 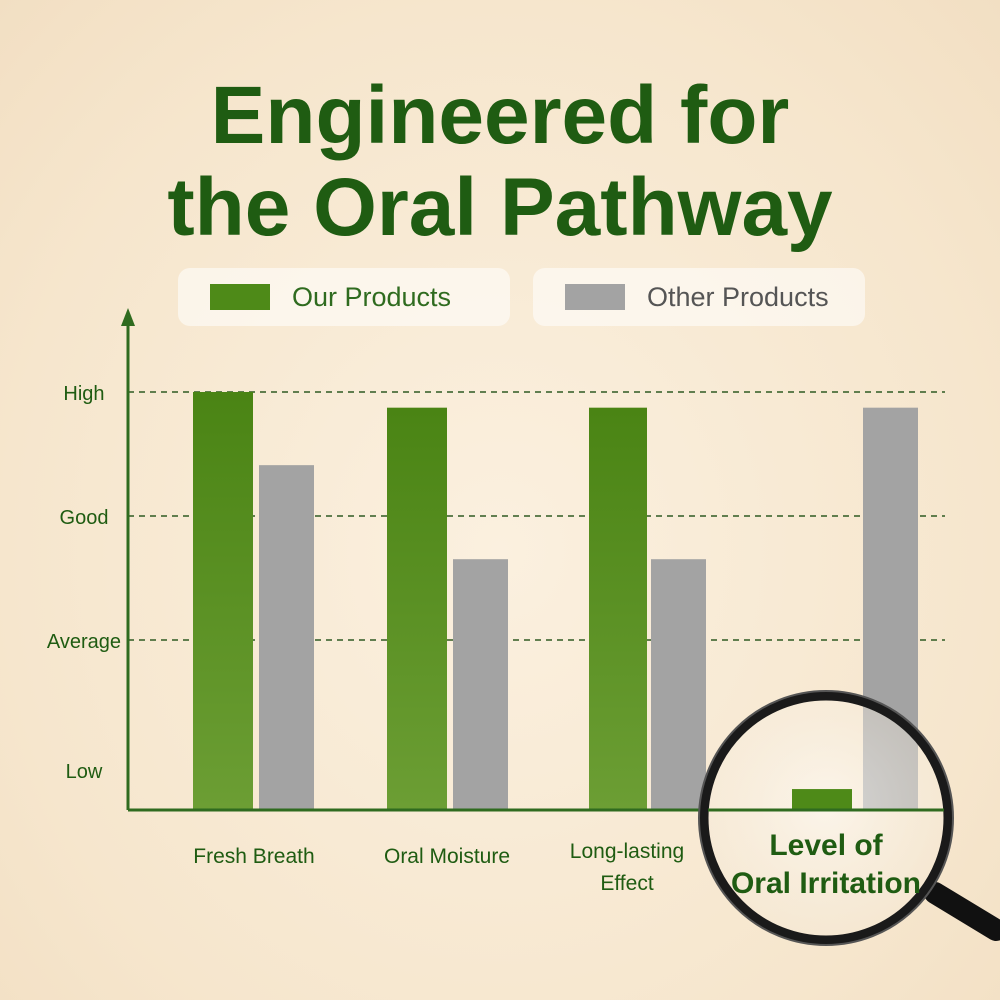 What do you see at coordinates (372, 296) in the screenshot?
I see `legend-label-our-products: Our Products` at bounding box center [372, 296].